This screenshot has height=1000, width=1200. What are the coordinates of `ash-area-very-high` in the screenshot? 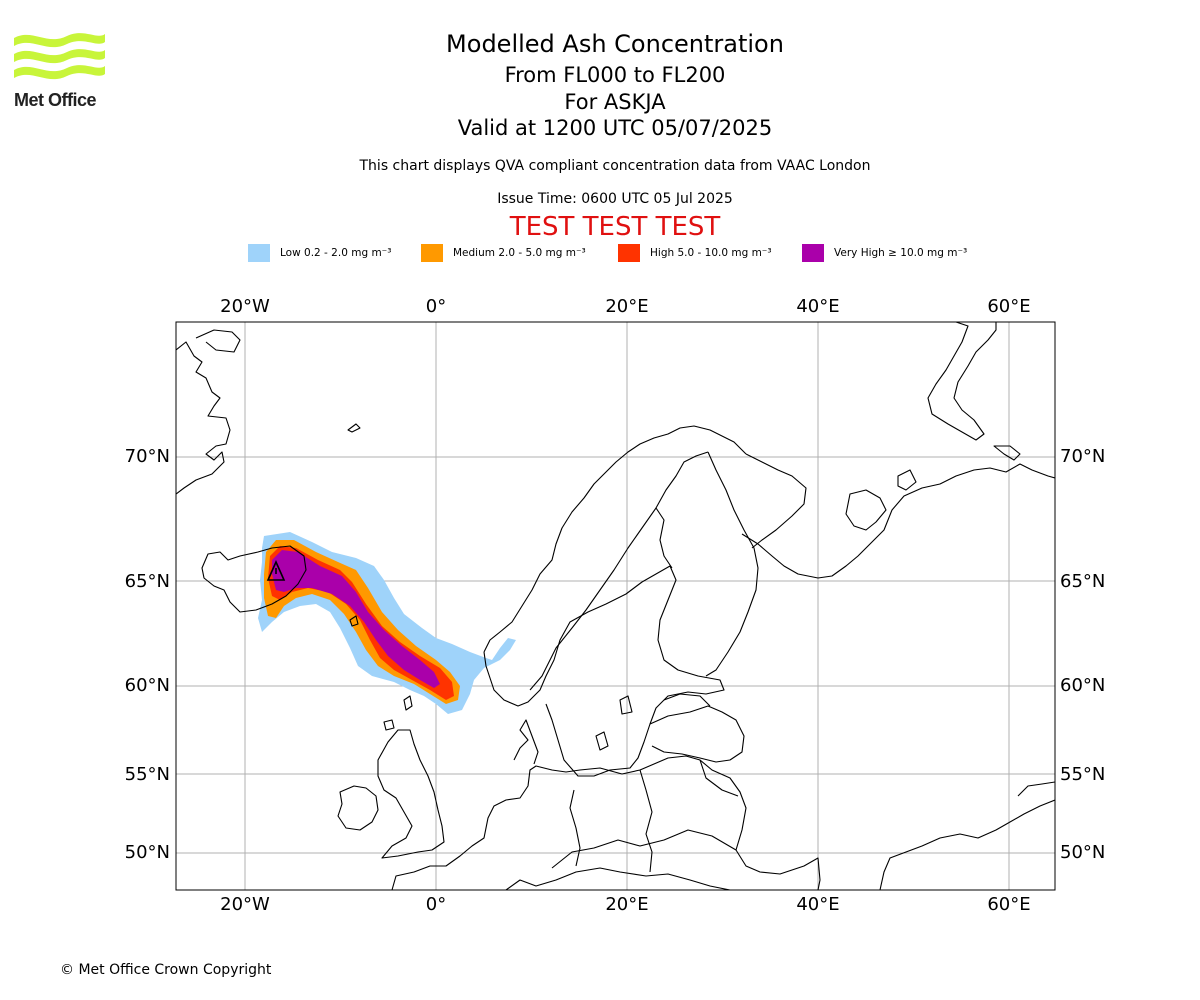 It's located at (356, 619).